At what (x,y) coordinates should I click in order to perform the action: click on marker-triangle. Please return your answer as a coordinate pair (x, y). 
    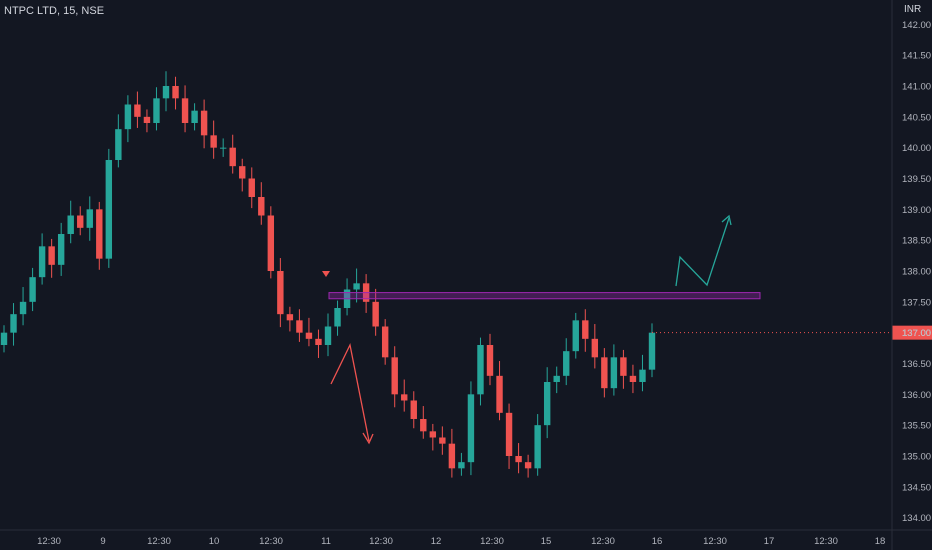
    Looking at the image, I should click on (326, 274).